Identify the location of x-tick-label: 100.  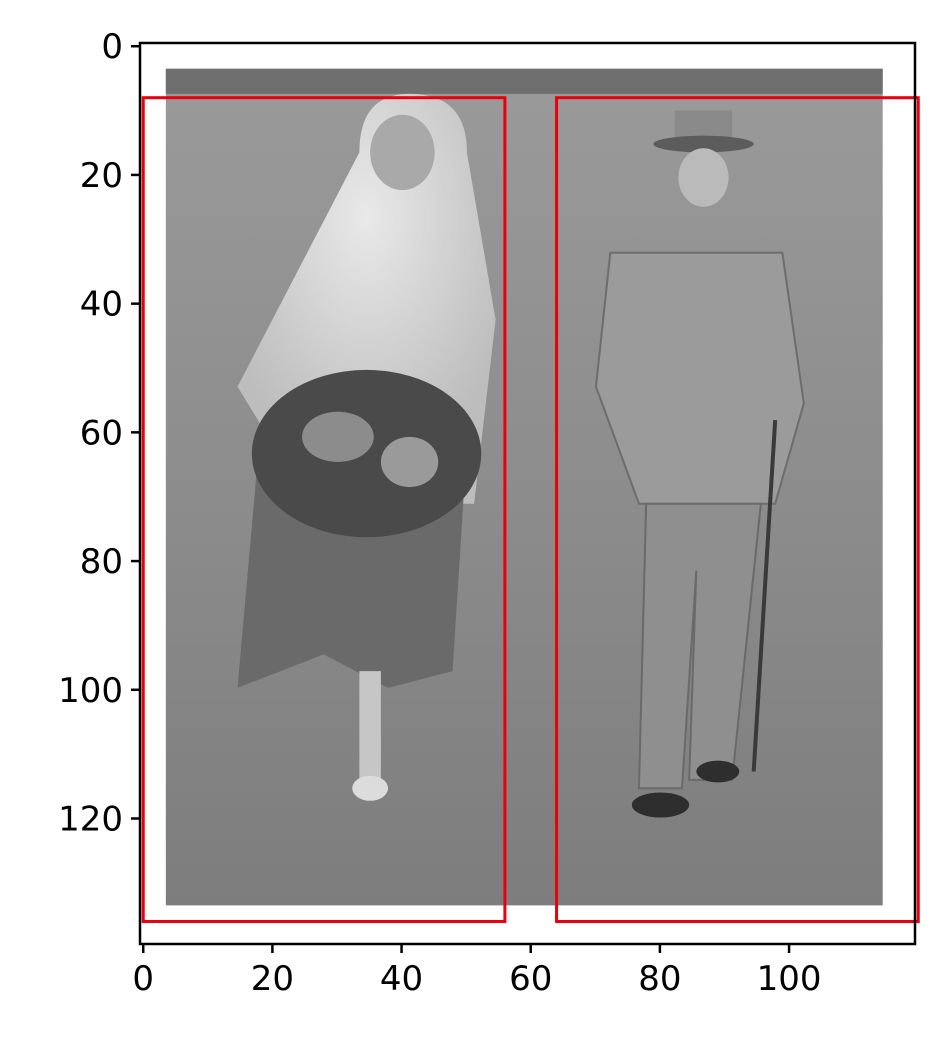
(789, 979).